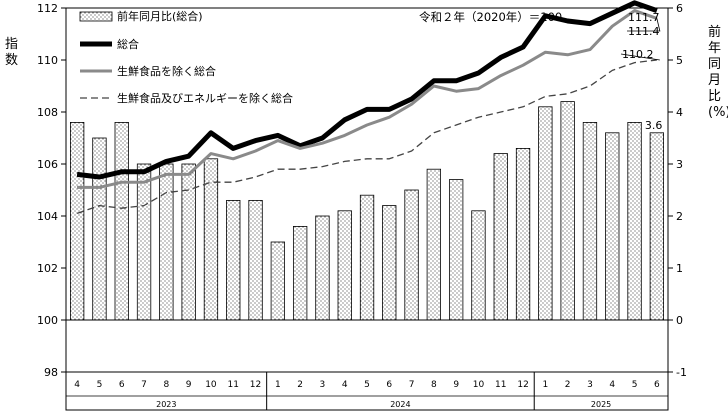  I want to click on y-right-tick-label: 6, so click(679, 8).